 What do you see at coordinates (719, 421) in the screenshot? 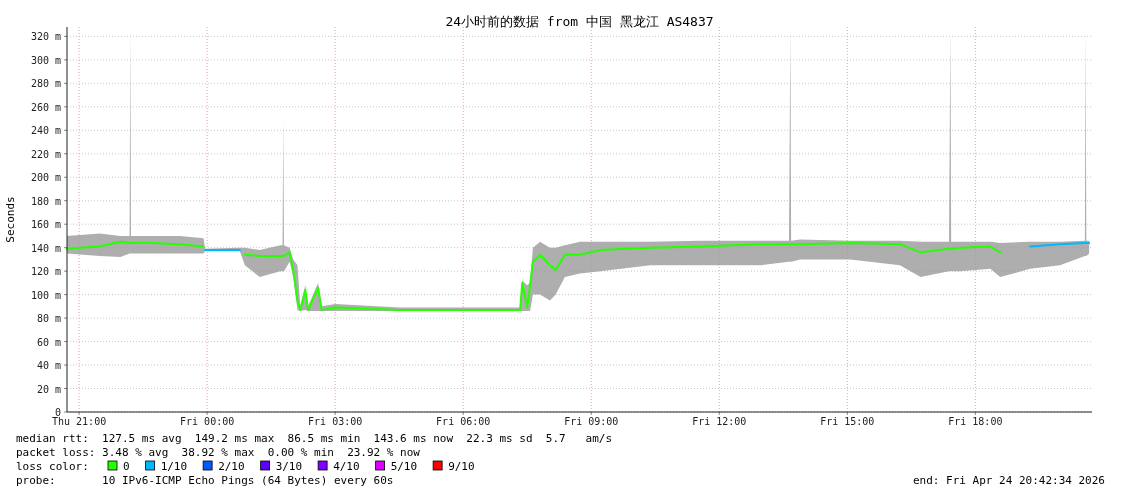
I see `x-tick-label: Fri 12:00` at bounding box center [719, 421].